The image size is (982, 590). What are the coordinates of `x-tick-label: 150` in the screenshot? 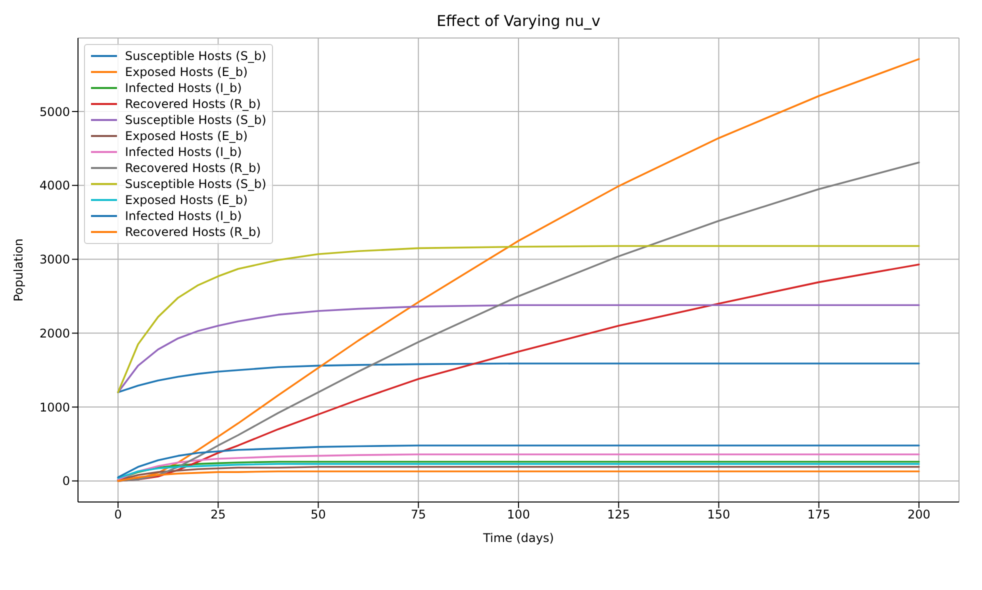 It's located at (718, 515).